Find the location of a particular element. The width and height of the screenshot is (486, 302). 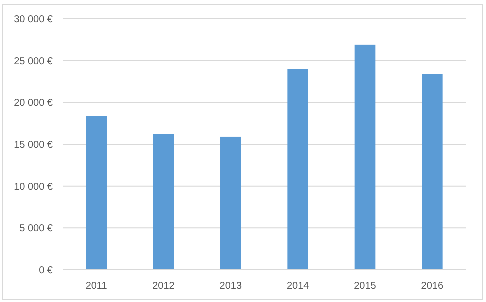

y-tick-label: 20 000 € is located at coordinates (34, 104).